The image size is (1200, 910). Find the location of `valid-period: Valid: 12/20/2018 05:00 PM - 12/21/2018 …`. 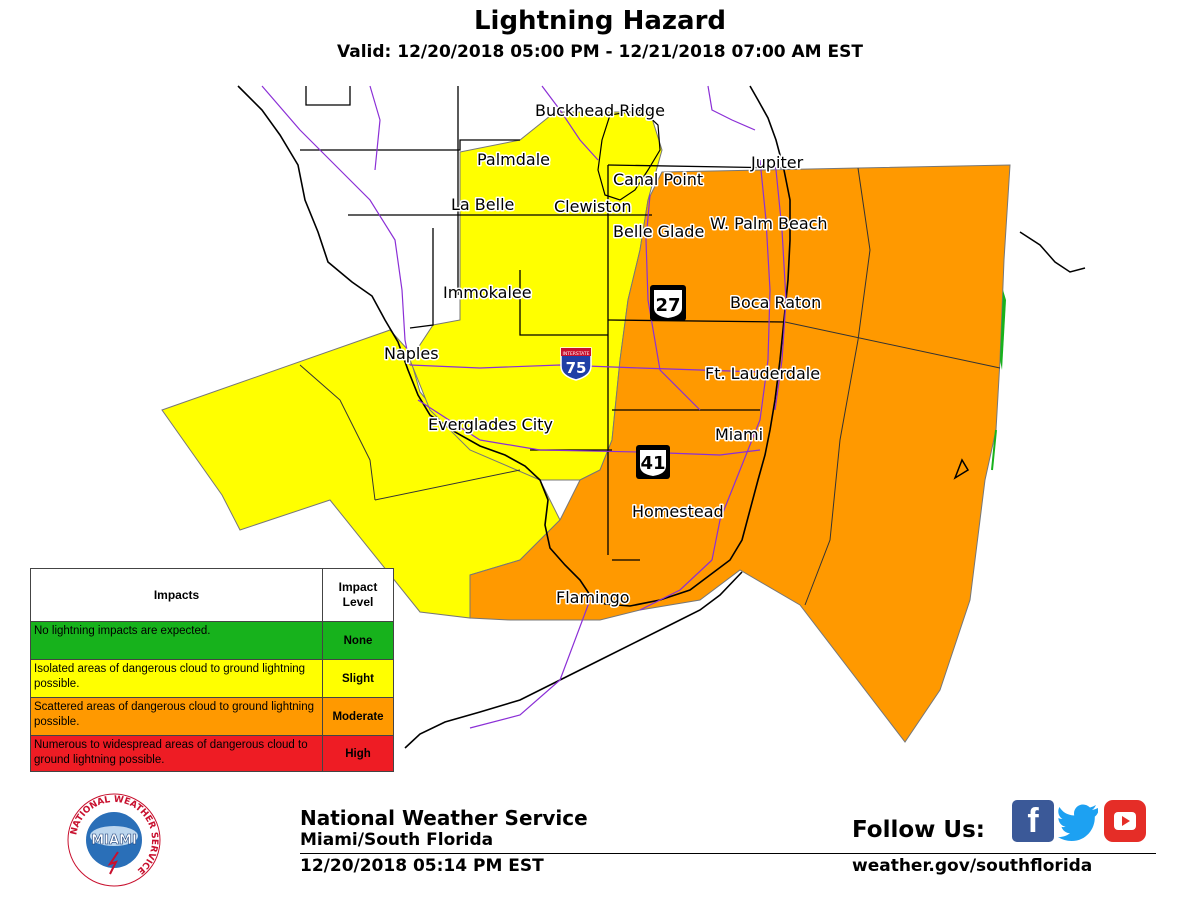

valid-period: Valid: 12/20/2018 05:00 PM - 12/21/2018 … is located at coordinates (600, 52).